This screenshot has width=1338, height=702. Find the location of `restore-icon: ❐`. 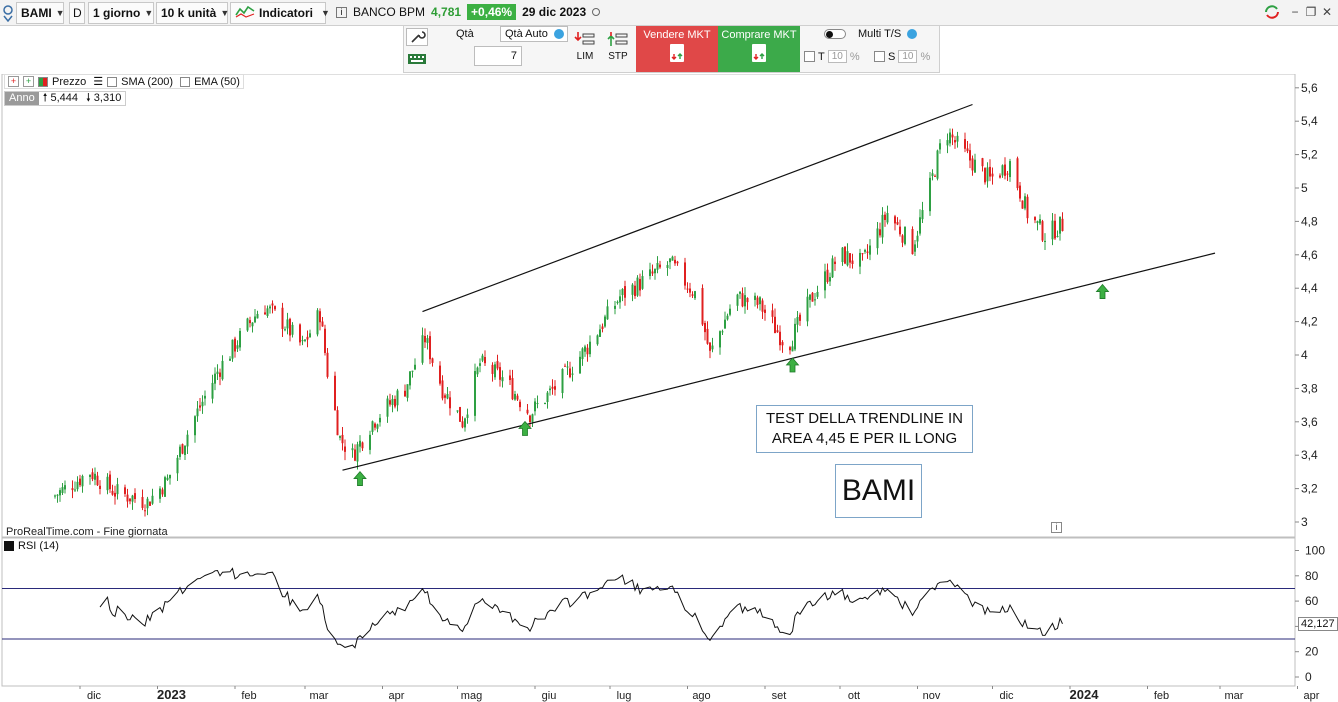

restore-icon: ❐ is located at coordinates (1311, 12).